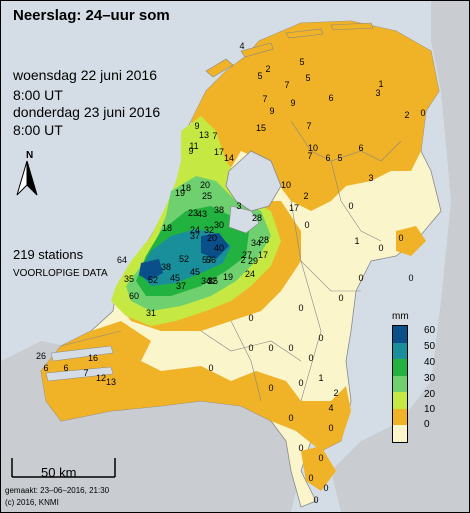  I want to click on legend-tick: 10, so click(430, 409).